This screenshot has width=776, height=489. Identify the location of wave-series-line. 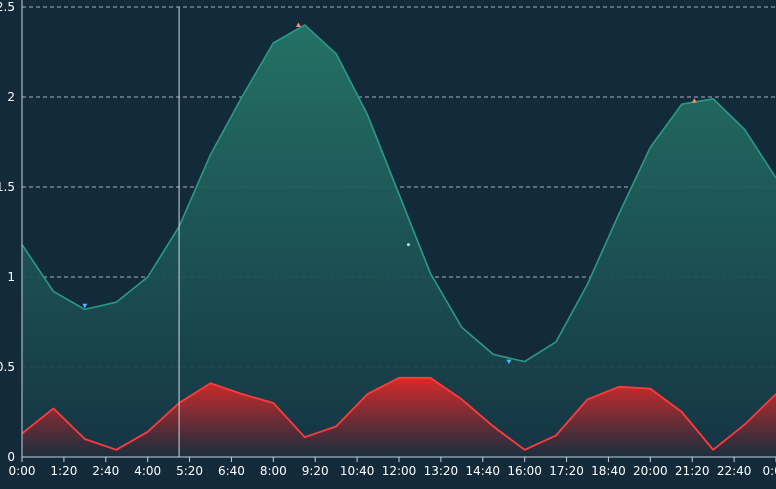
(398, 413).